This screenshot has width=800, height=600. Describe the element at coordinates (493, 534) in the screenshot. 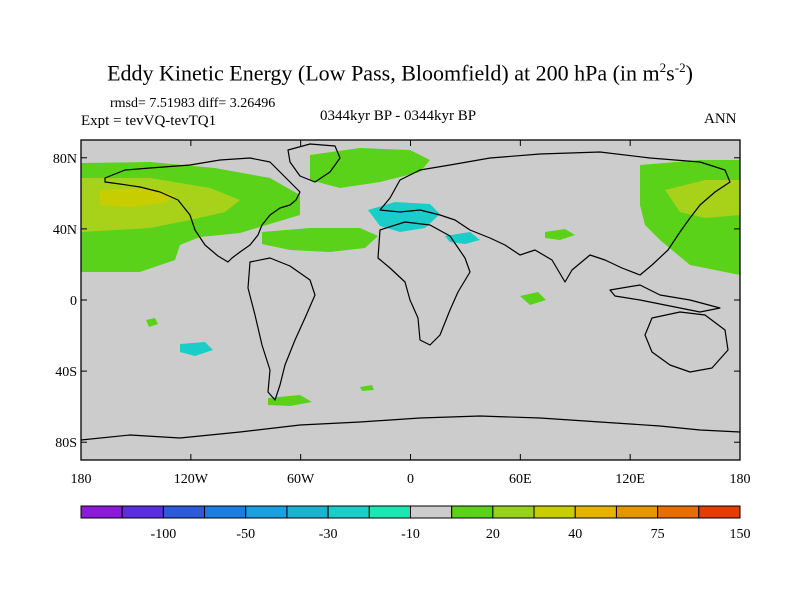

I see `colorbar-label: 20` at that location.